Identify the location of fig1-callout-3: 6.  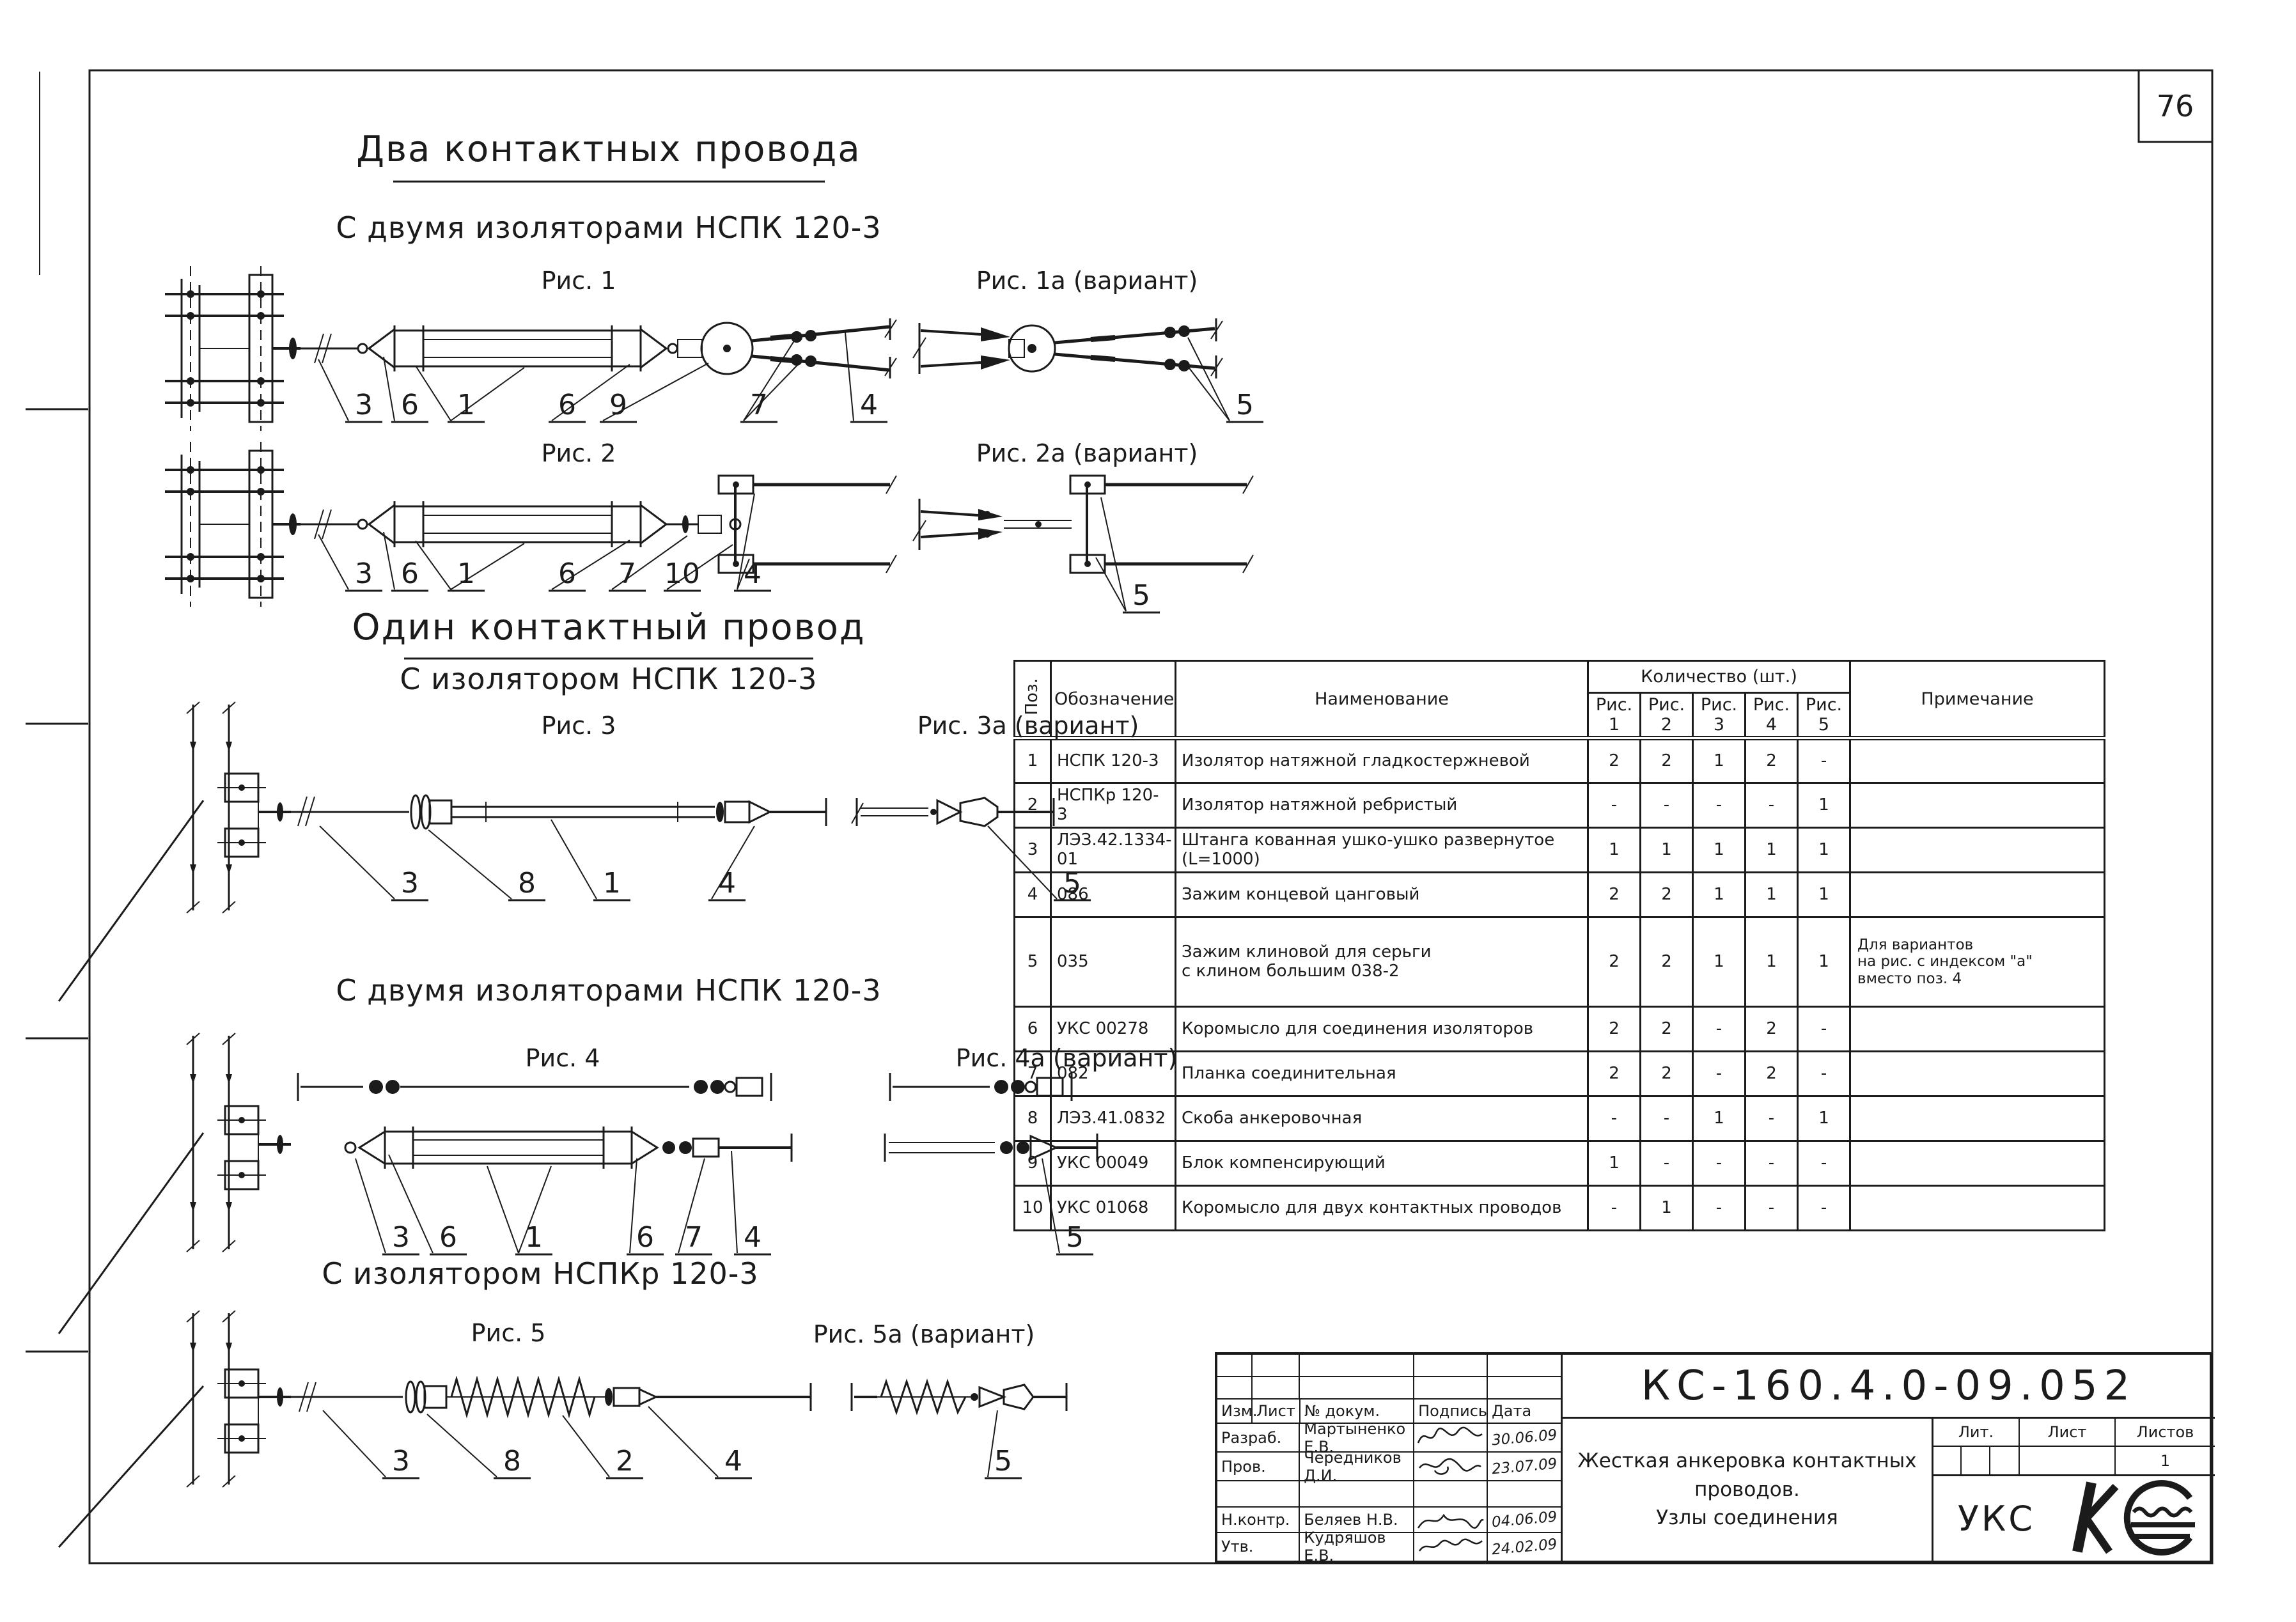
(567, 405).